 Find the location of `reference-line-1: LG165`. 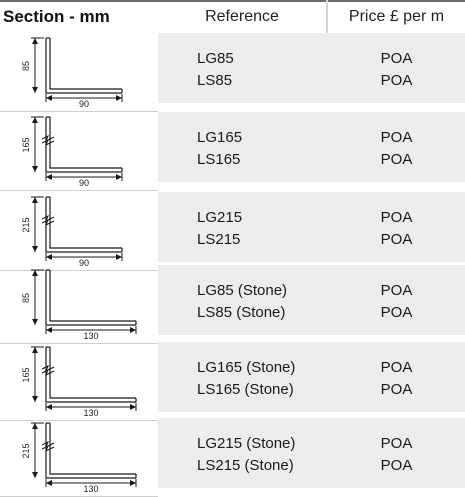

reference-line-1: LG165 is located at coordinates (220, 137).